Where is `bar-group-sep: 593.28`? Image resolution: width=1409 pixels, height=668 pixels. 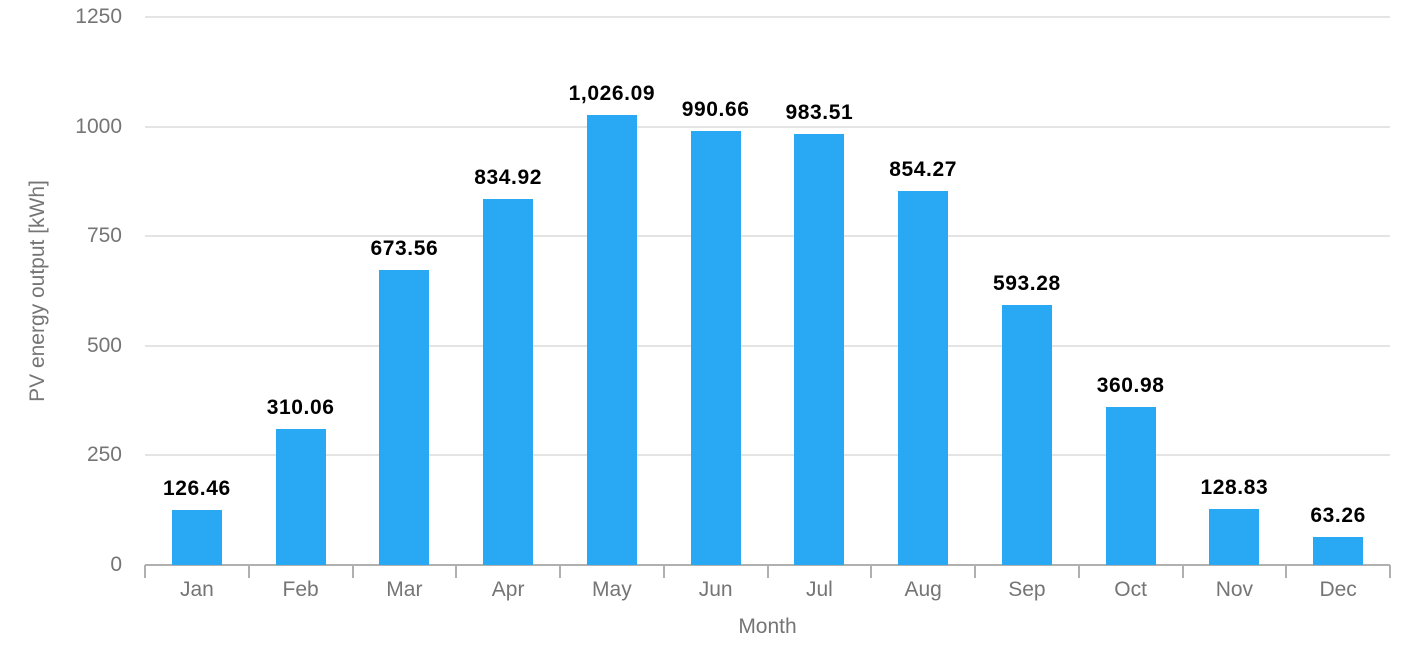
bar-group-sep: 593.28 is located at coordinates (1027, 291).